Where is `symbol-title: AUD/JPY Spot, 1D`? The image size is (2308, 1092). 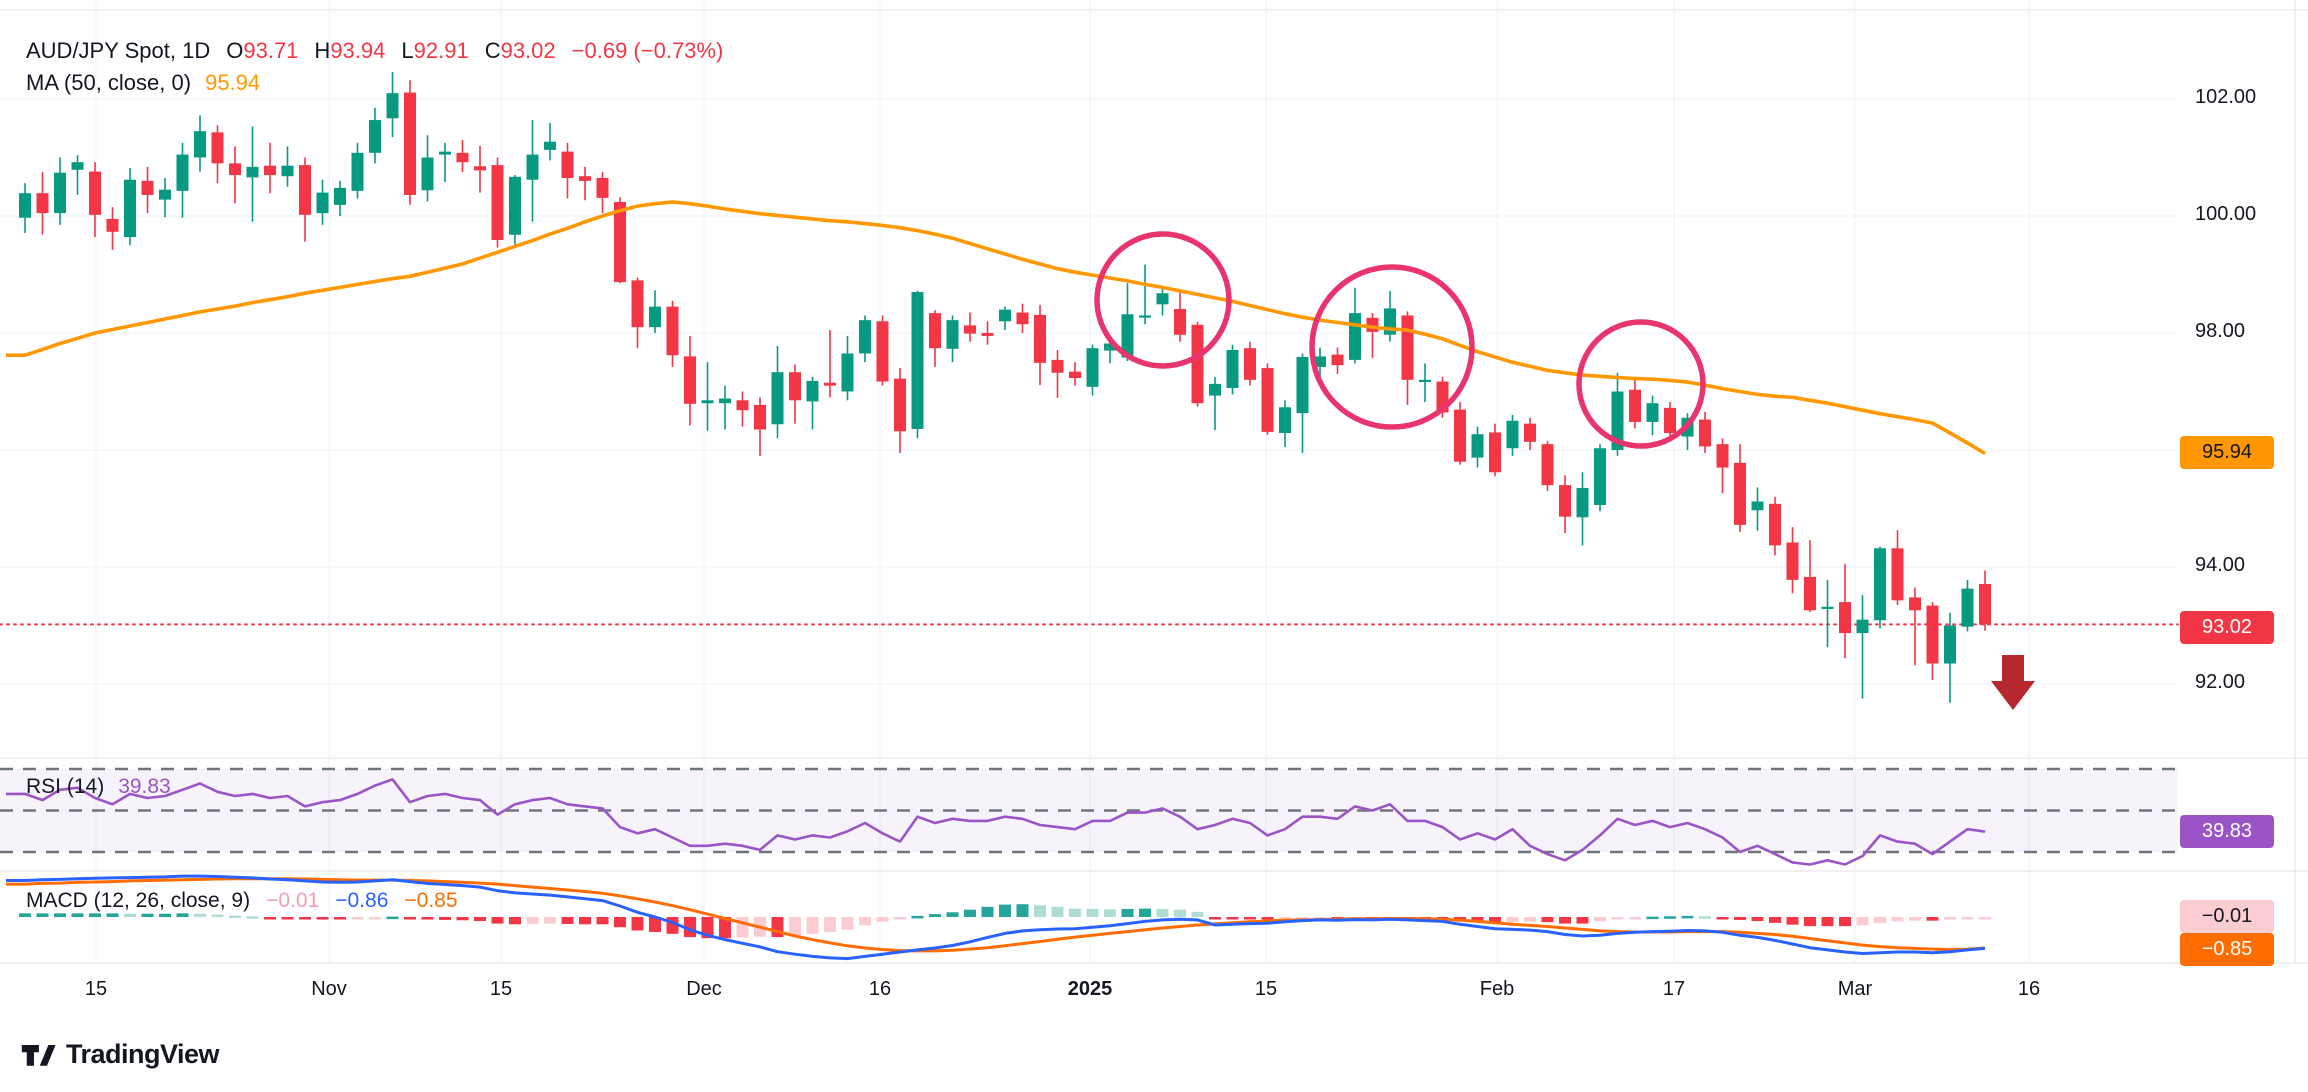 symbol-title: AUD/JPY Spot, 1D is located at coordinates (118, 50).